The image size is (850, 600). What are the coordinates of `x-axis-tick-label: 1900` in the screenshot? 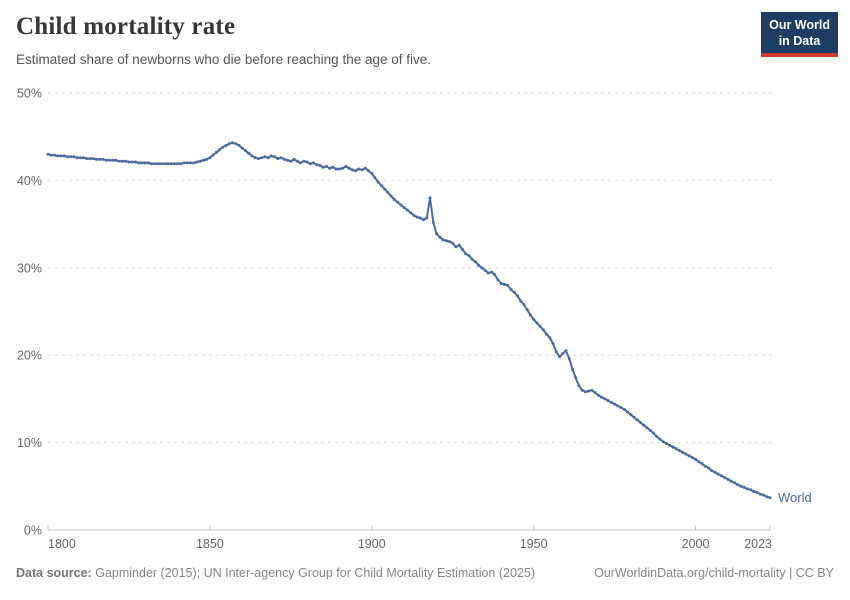 It's located at (372, 544).